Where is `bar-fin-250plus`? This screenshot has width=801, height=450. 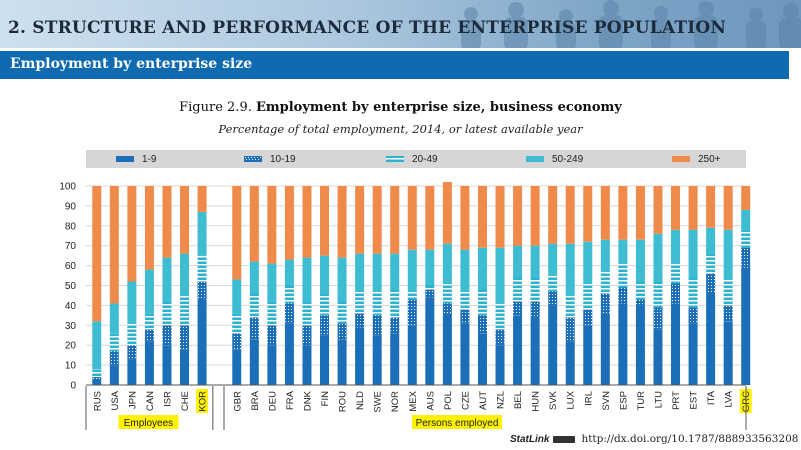
bar-fin-250plus is located at coordinates (325, 221).